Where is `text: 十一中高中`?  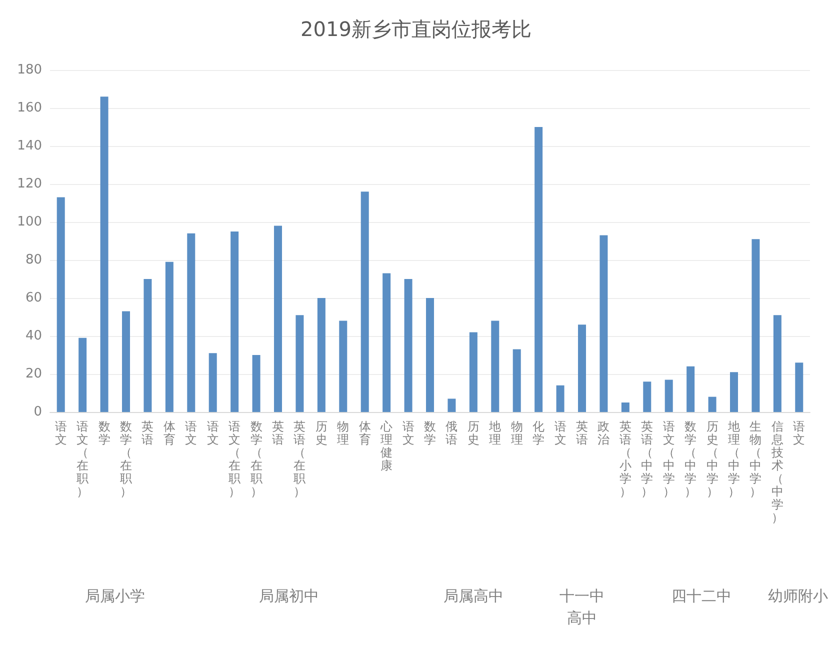
text: 十一中高中 is located at coordinates (582, 607).